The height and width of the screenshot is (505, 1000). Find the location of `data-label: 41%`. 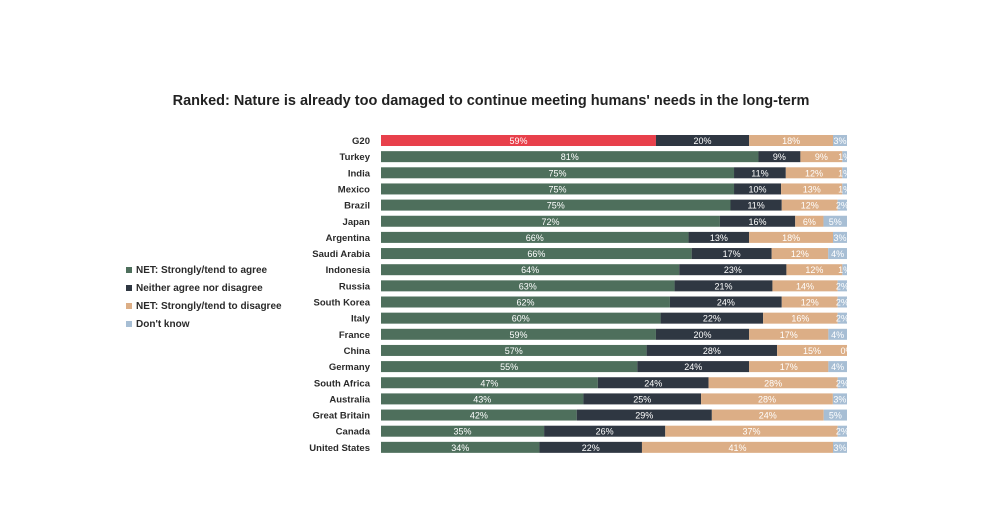

data-label: 41% is located at coordinates (737, 448).